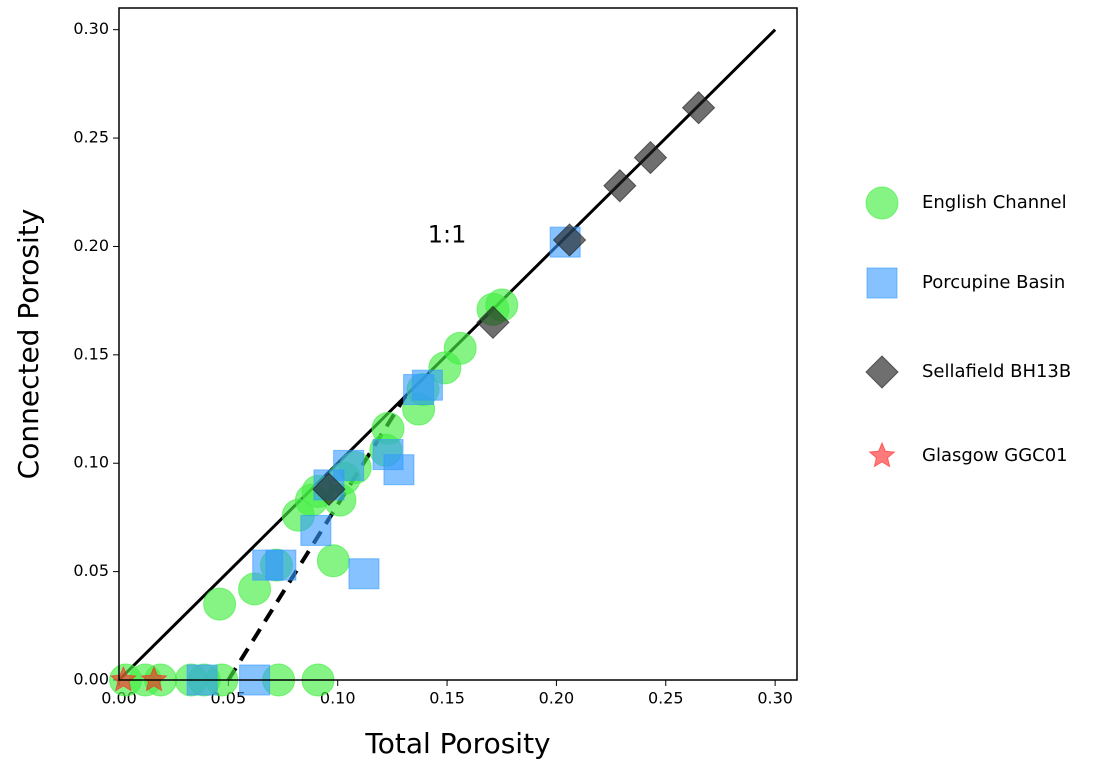  I want to click on x-axis-label: Total Porosity, so click(457, 743).